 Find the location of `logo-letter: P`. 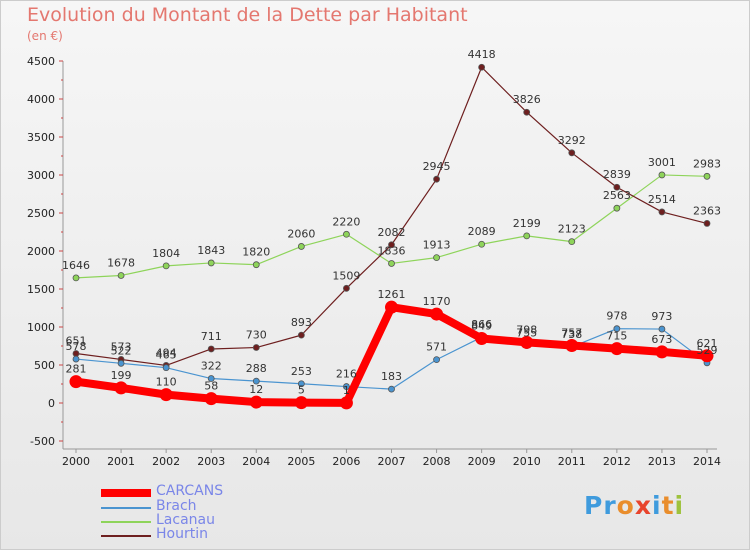

logo-letter: P is located at coordinates (594, 505).